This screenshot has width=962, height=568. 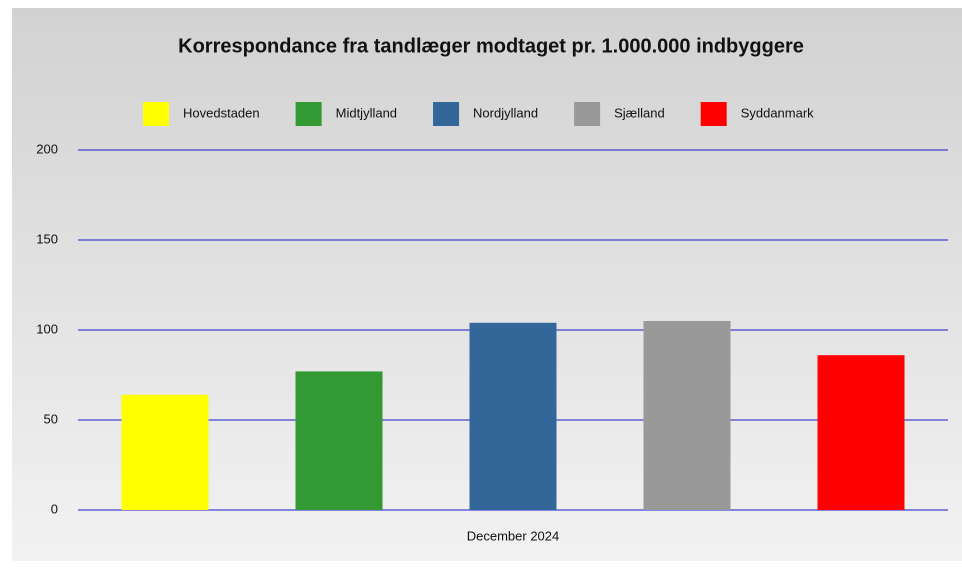 I want to click on y-tick-label: 200, so click(x=47, y=148).